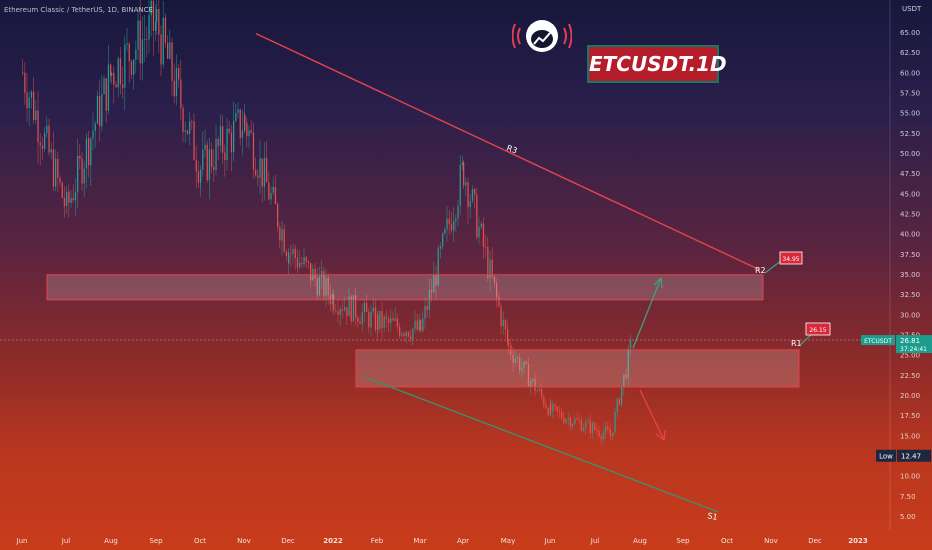 Image resolution: width=932 pixels, height=550 pixels. I want to click on price-tag-symbol-box, so click(878, 340).